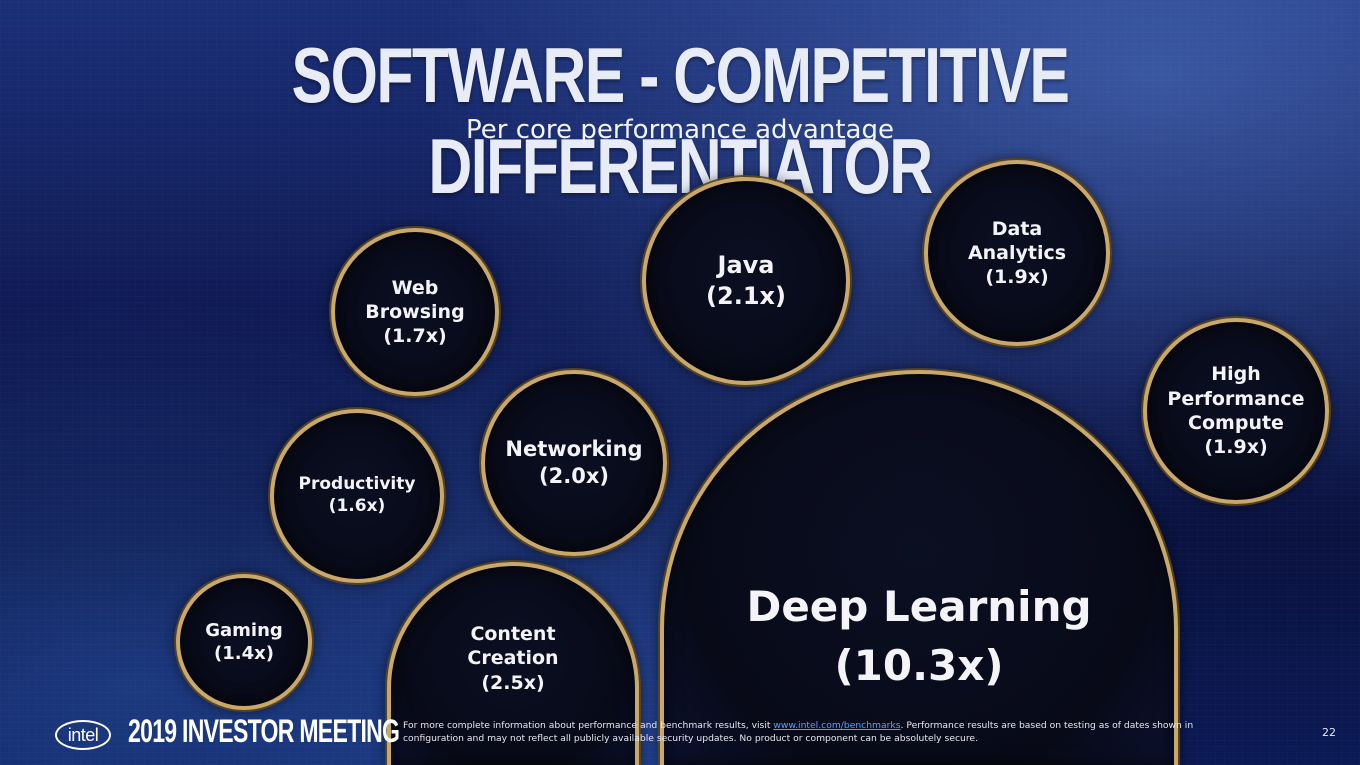 The image size is (1360, 765). What do you see at coordinates (357, 484) in the screenshot?
I see `bubble-label: Productivity` at bounding box center [357, 484].